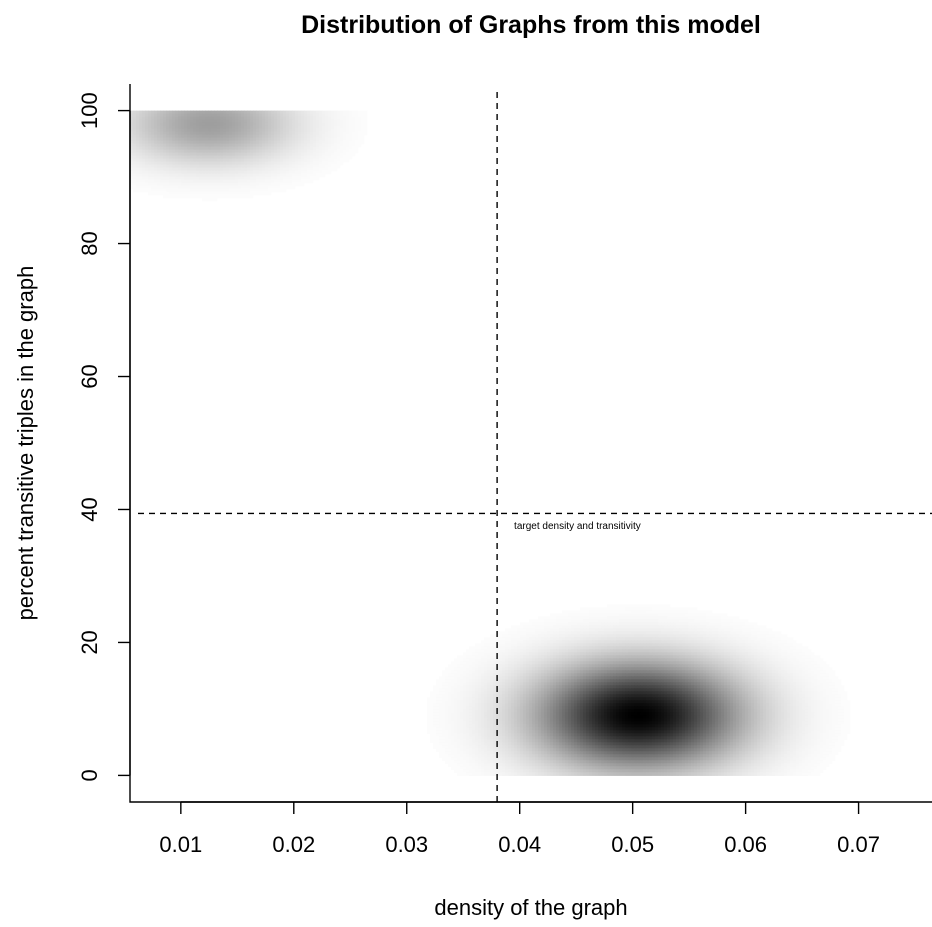 This screenshot has height=927, width=932. What do you see at coordinates (745, 844) in the screenshot?
I see `x-tick-label: 0.06` at bounding box center [745, 844].